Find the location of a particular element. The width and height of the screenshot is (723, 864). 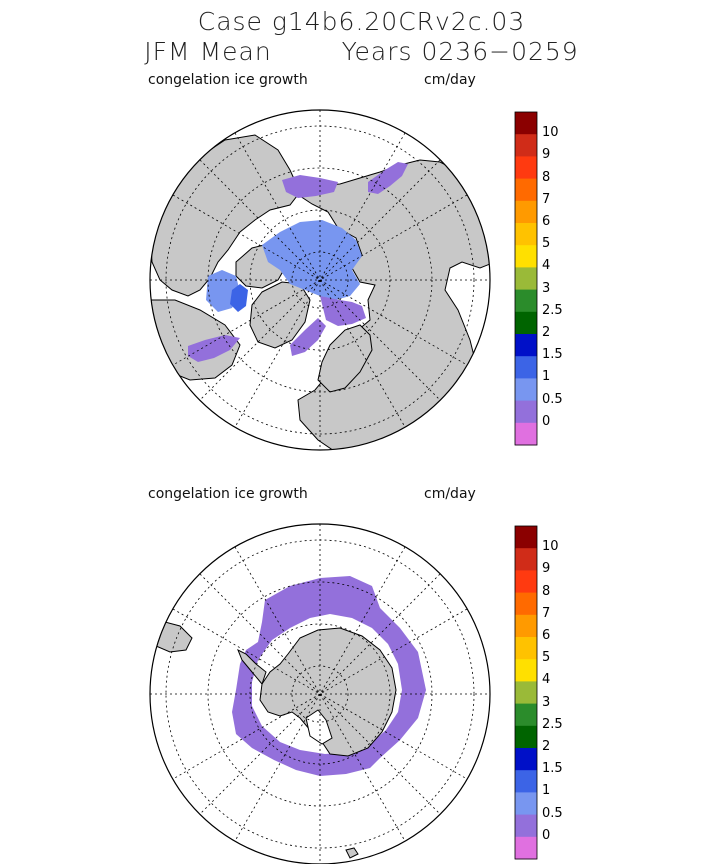

north-ice-baffin is located at coordinates (239, 298).